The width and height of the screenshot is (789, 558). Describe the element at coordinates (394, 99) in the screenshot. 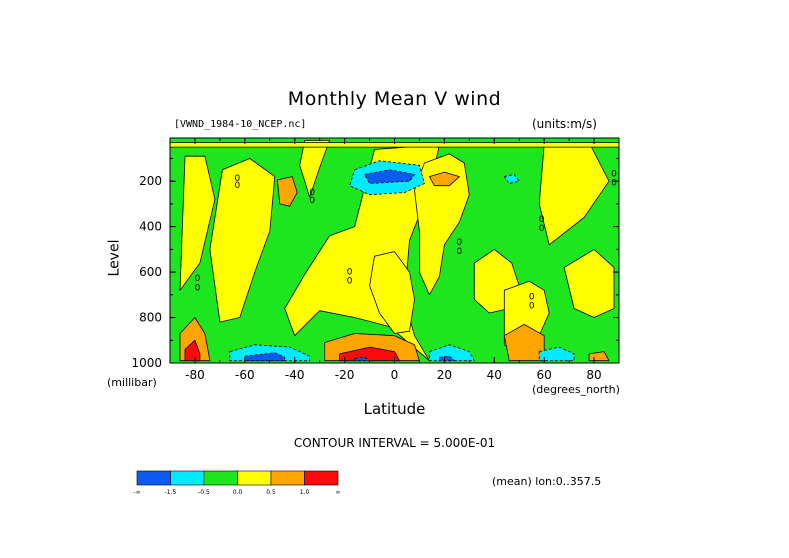

I see `chart-title: Monthly Mean V wind` at that location.